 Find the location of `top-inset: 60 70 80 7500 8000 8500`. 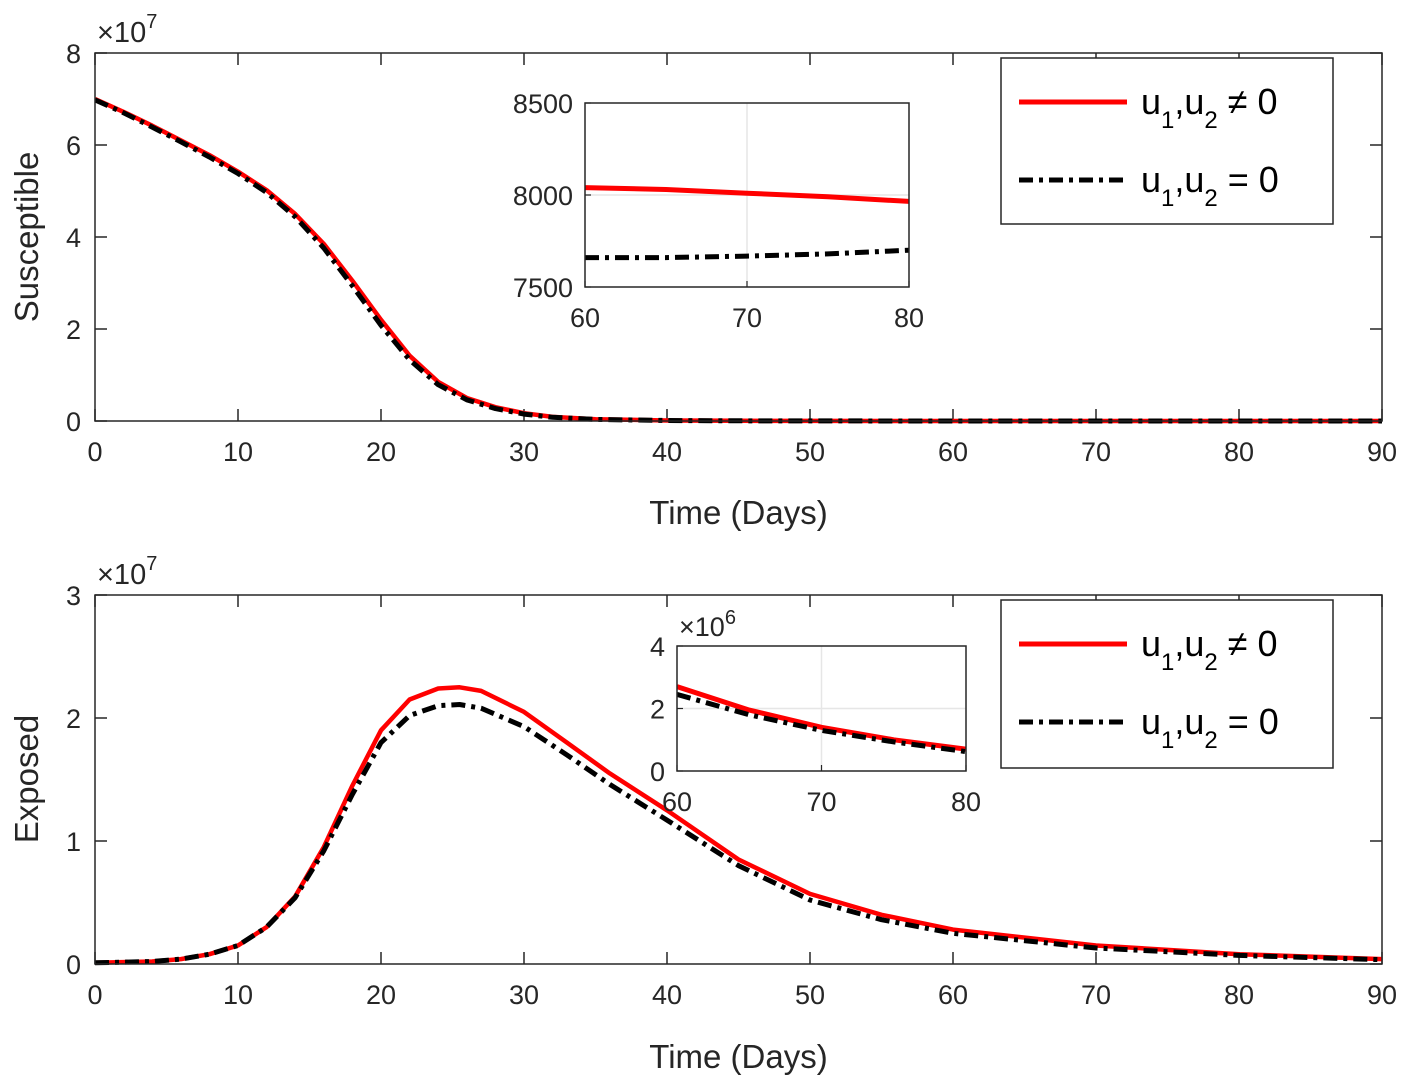

top-inset: 60 70 80 7500 8000 8500 is located at coordinates (718, 211).